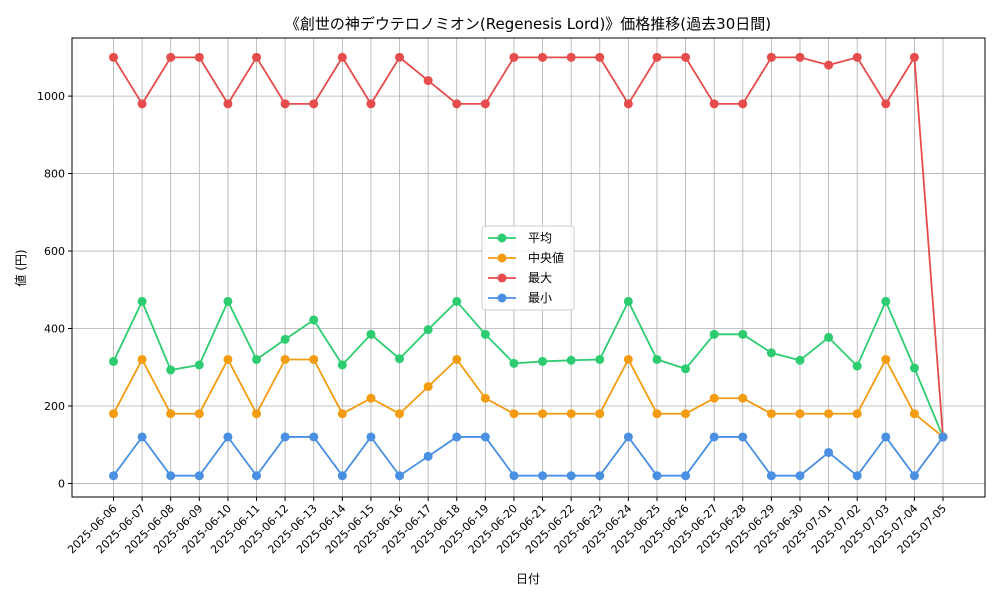 The width and height of the screenshot is (1000, 600). What do you see at coordinates (54, 290) in the screenshot?
I see `y-axis: 0 200 400 600 800 1000` at bounding box center [54, 290].